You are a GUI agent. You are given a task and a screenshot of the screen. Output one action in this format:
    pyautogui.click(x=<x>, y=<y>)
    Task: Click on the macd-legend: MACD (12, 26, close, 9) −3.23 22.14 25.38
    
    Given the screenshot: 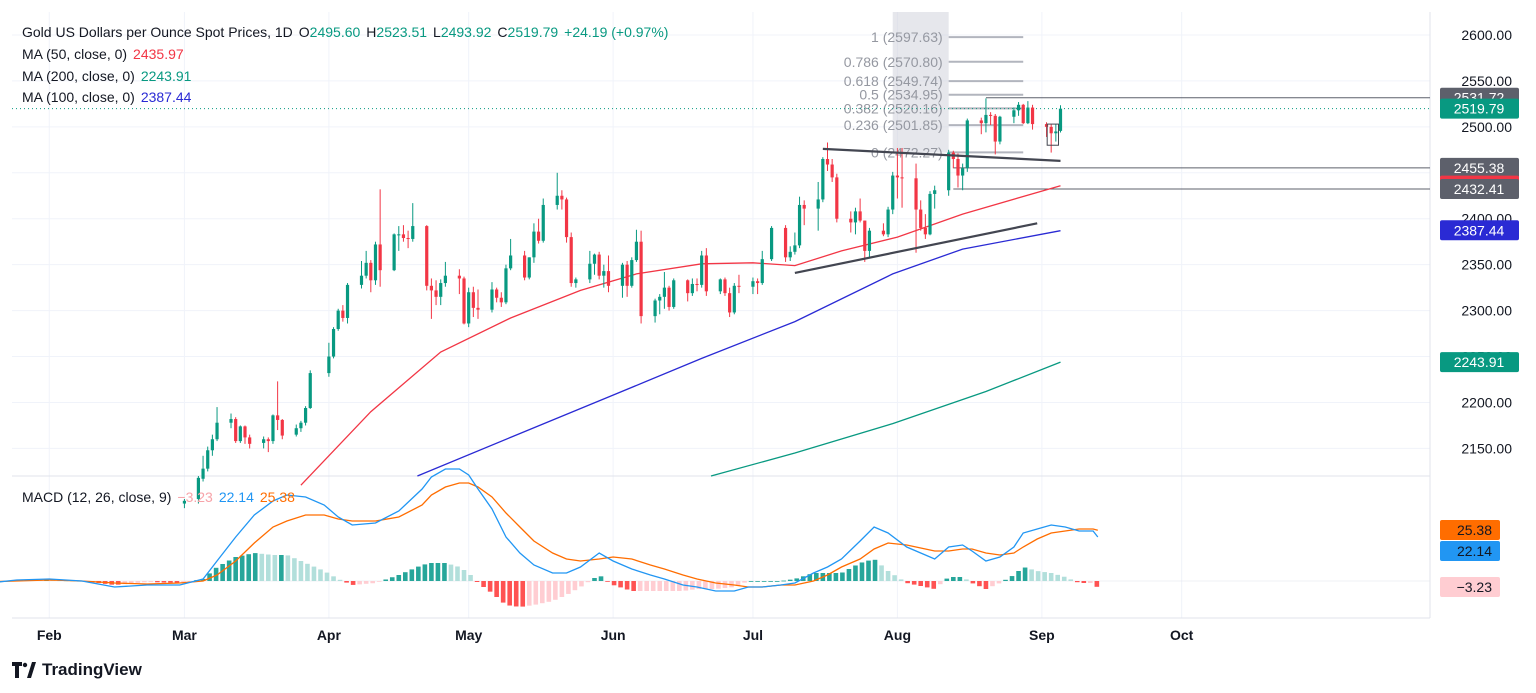 What is the action you would take?
    pyautogui.click(x=161, y=497)
    